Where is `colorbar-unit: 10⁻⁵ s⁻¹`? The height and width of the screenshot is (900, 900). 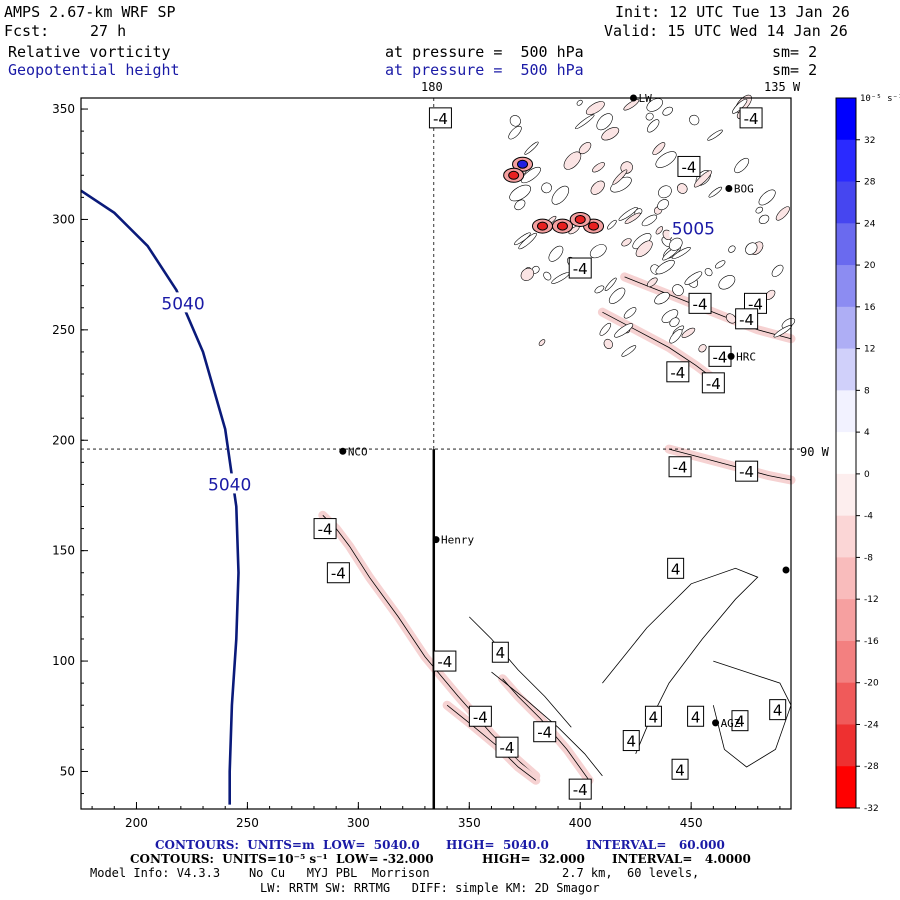
colorbar-unit: 10⁻⁵ s⁻¹ is located at coordinates (880, 99).